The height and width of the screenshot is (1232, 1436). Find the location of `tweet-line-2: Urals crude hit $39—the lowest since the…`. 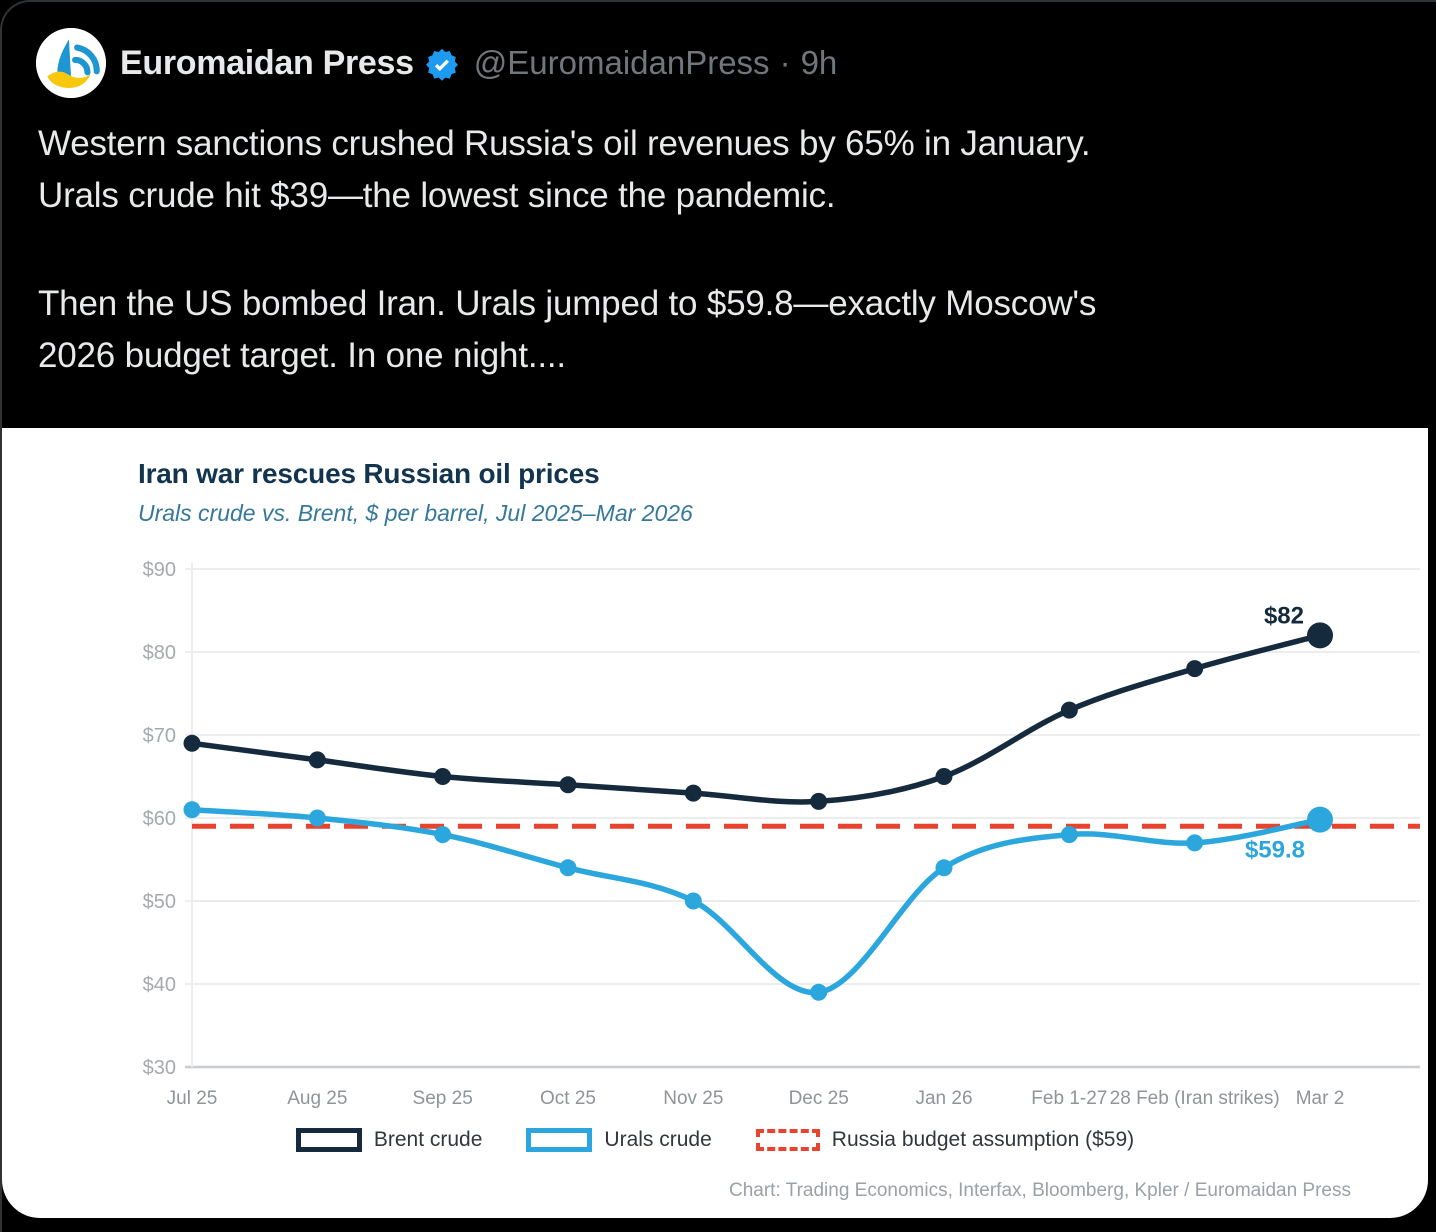

tweet-line-2: Urals crude hit $39—the lowest since the… is located at coordinates (437, 195).